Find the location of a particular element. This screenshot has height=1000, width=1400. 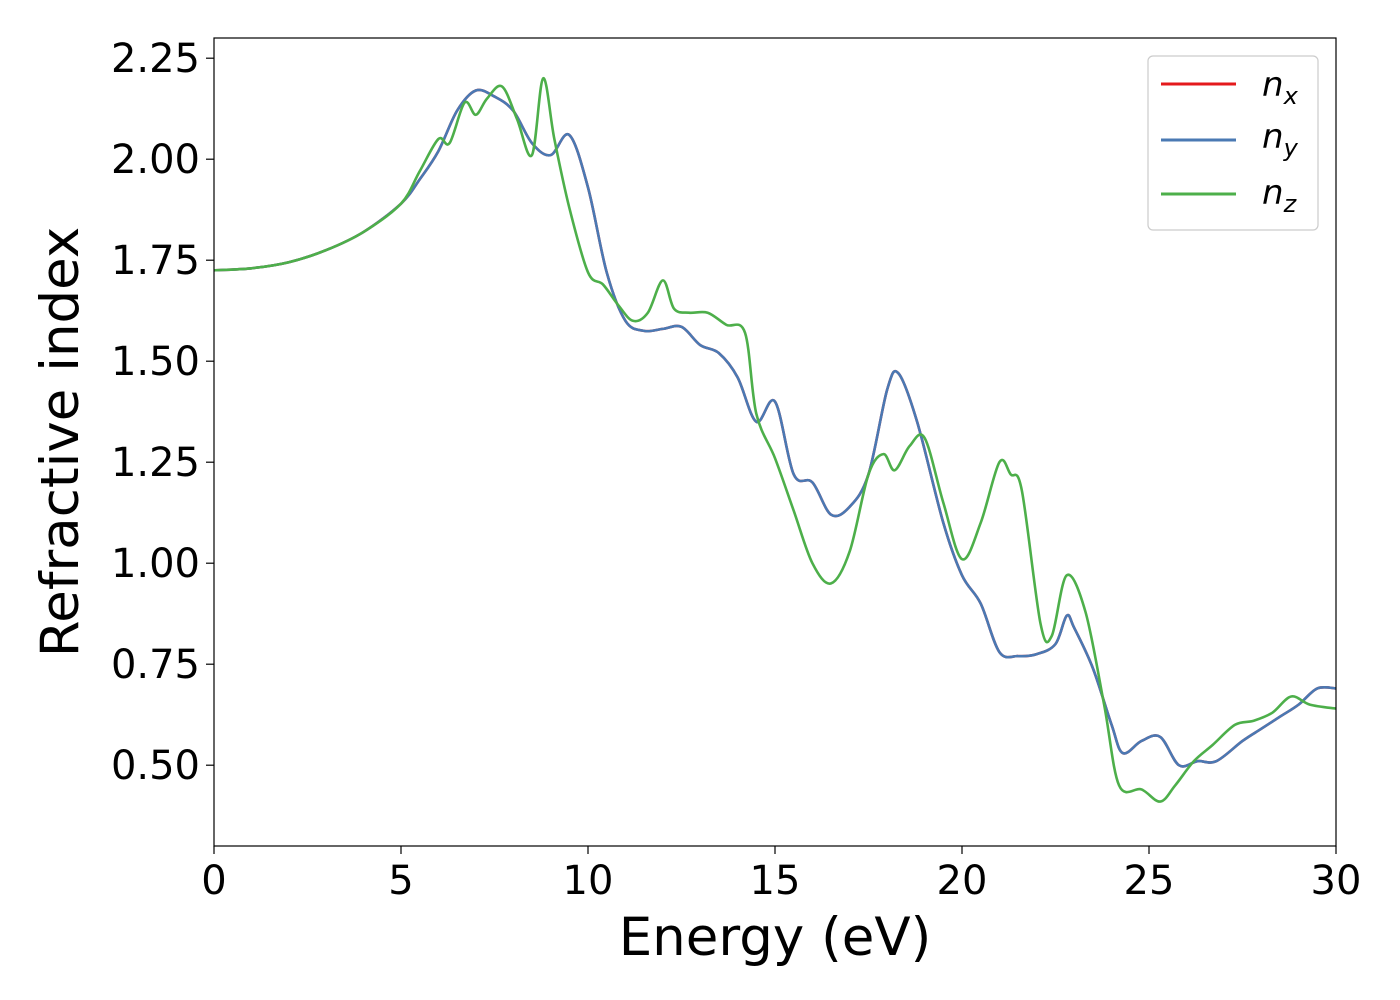

x-tick-label: 0 is located at coordinates (213, 881).